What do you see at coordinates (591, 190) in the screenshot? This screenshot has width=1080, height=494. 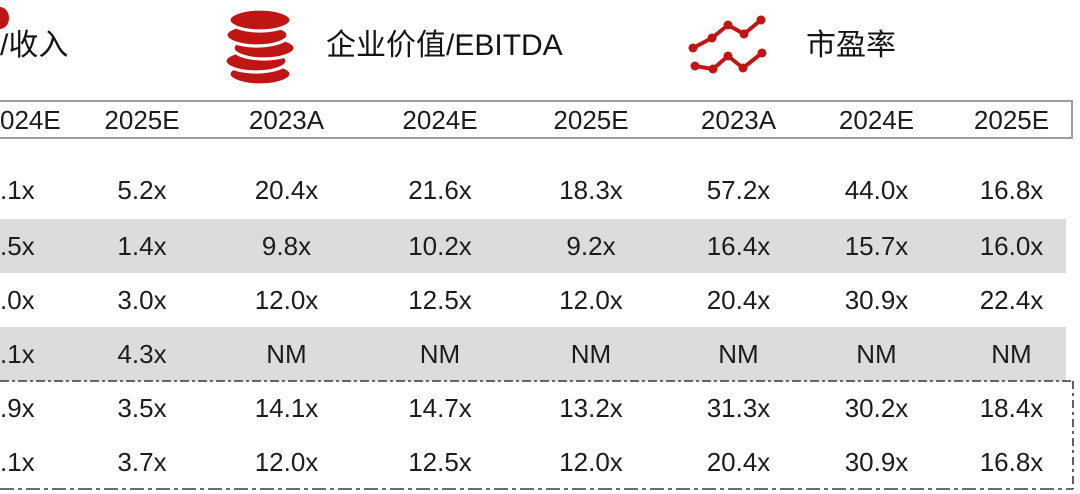 I see `table-cell: 18.3x` at bounding box center [591, 190].